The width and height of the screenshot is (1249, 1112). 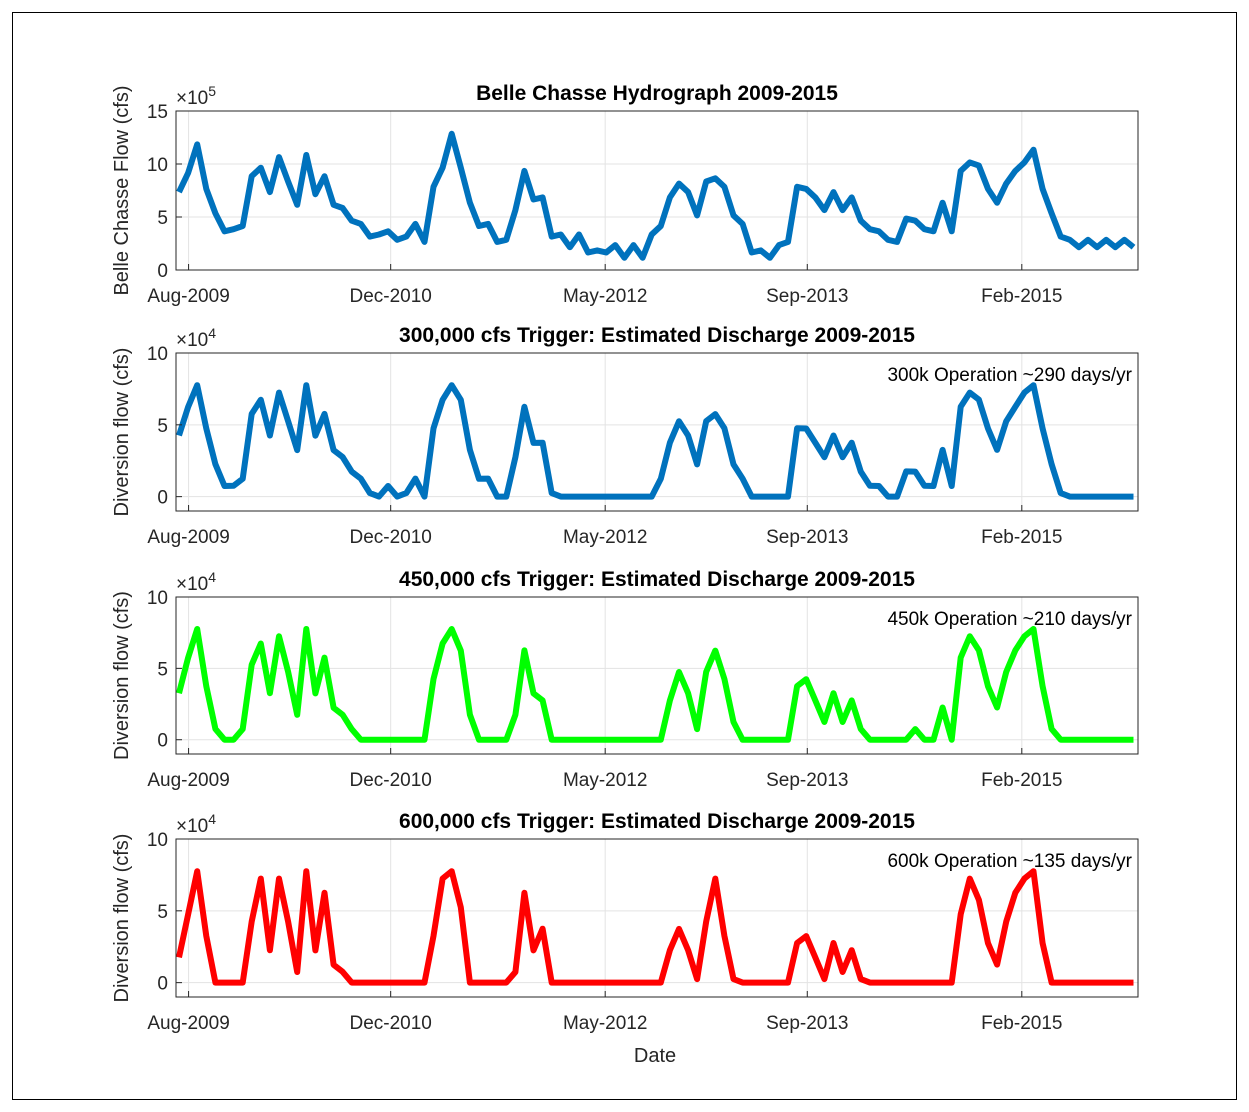 I want to click on operation-annotation: 600k Operation ~135 days/yr, so click(x=1009, y=861).